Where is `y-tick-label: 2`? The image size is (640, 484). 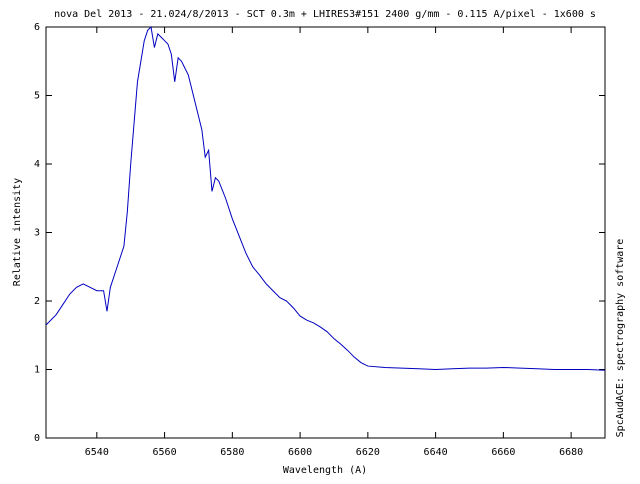
y-tick-label: 2 is located at coordinates (37, 301).